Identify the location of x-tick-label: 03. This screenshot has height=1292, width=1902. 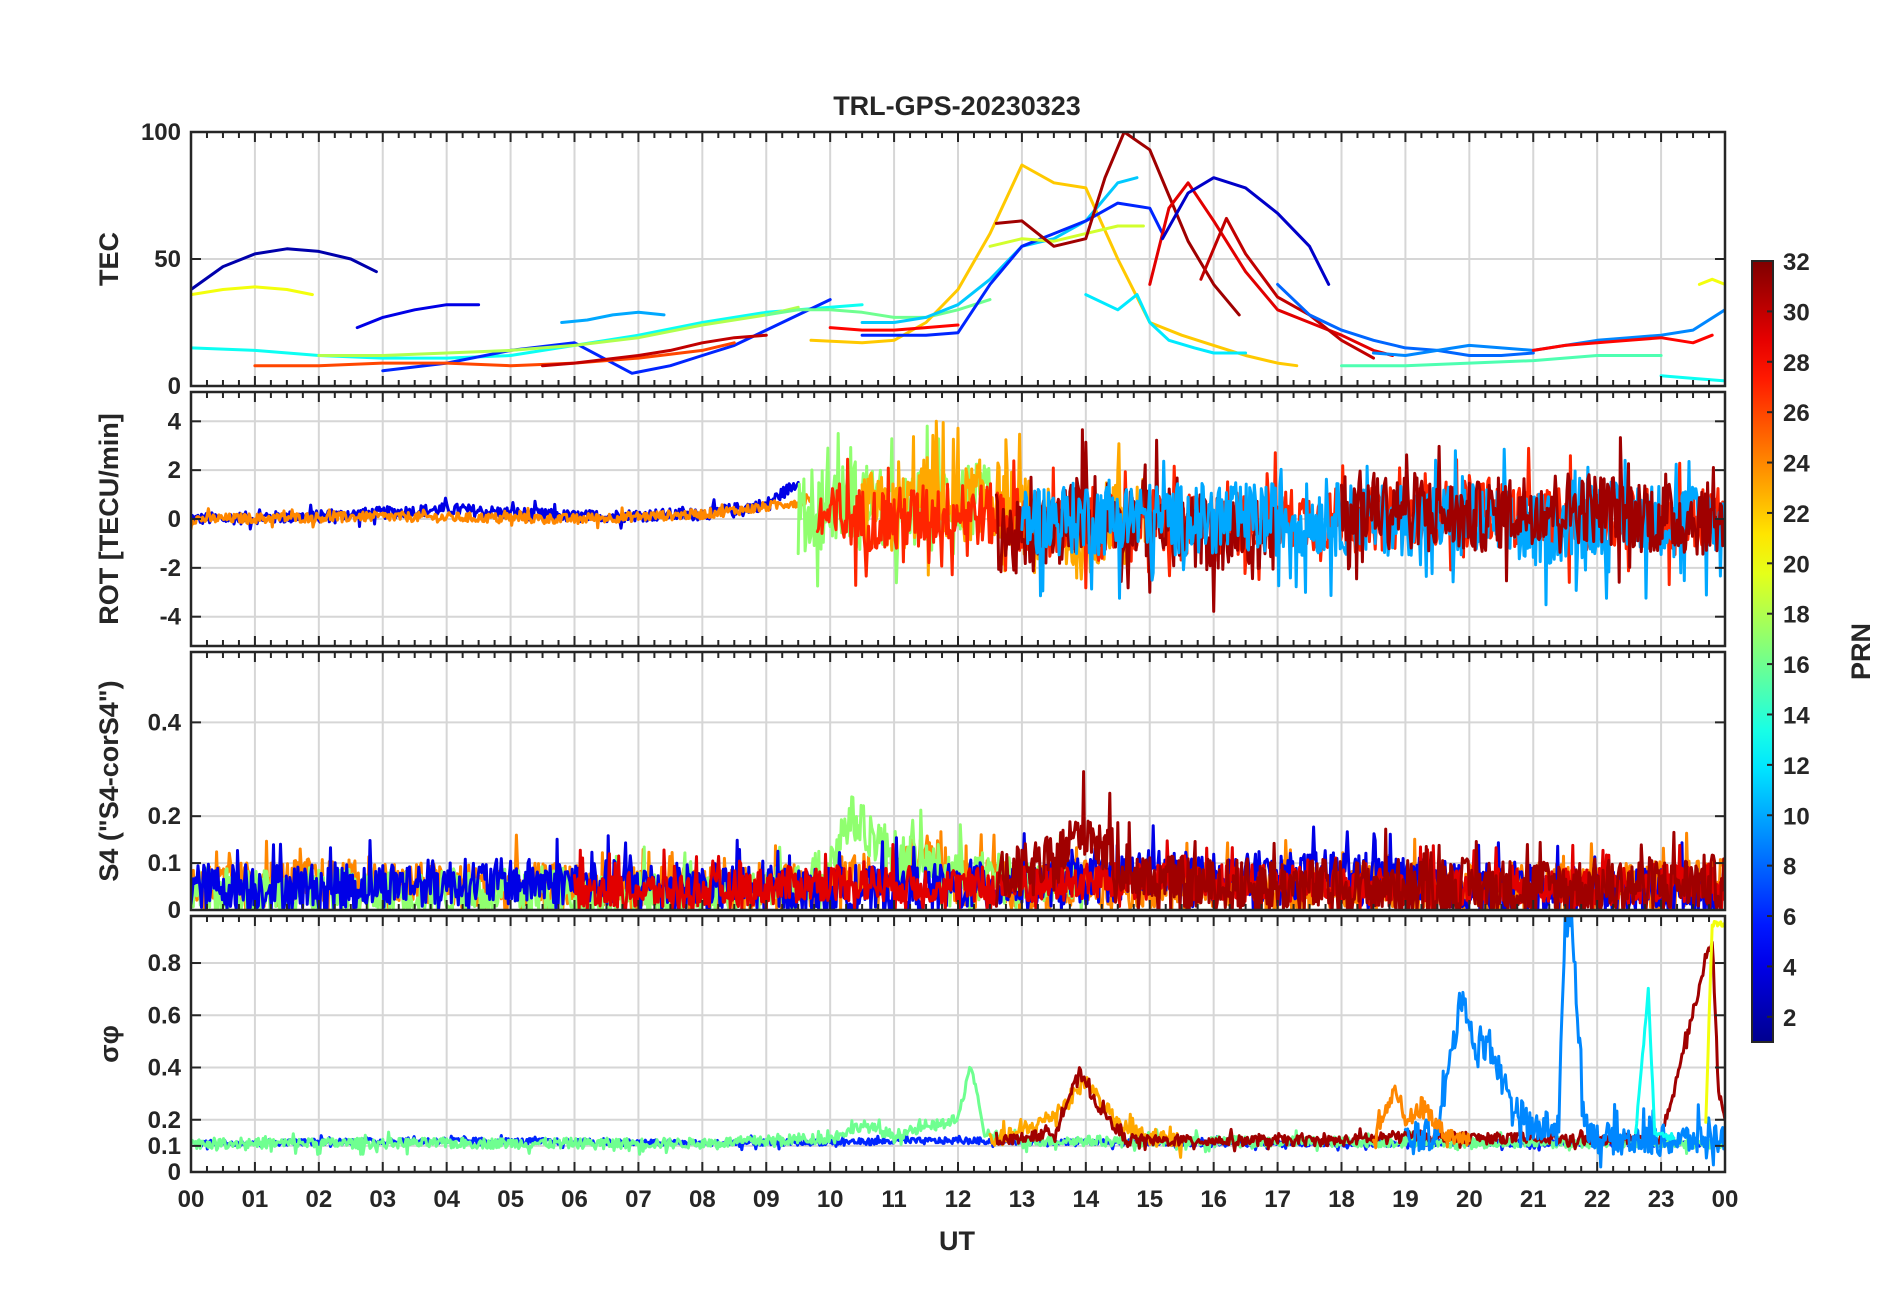
(382, 1199).